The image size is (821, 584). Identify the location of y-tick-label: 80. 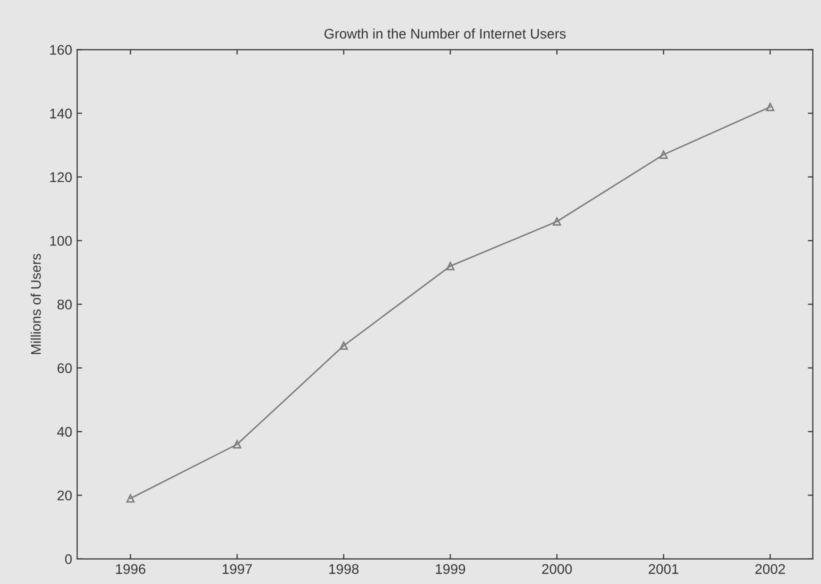
(64, 305).